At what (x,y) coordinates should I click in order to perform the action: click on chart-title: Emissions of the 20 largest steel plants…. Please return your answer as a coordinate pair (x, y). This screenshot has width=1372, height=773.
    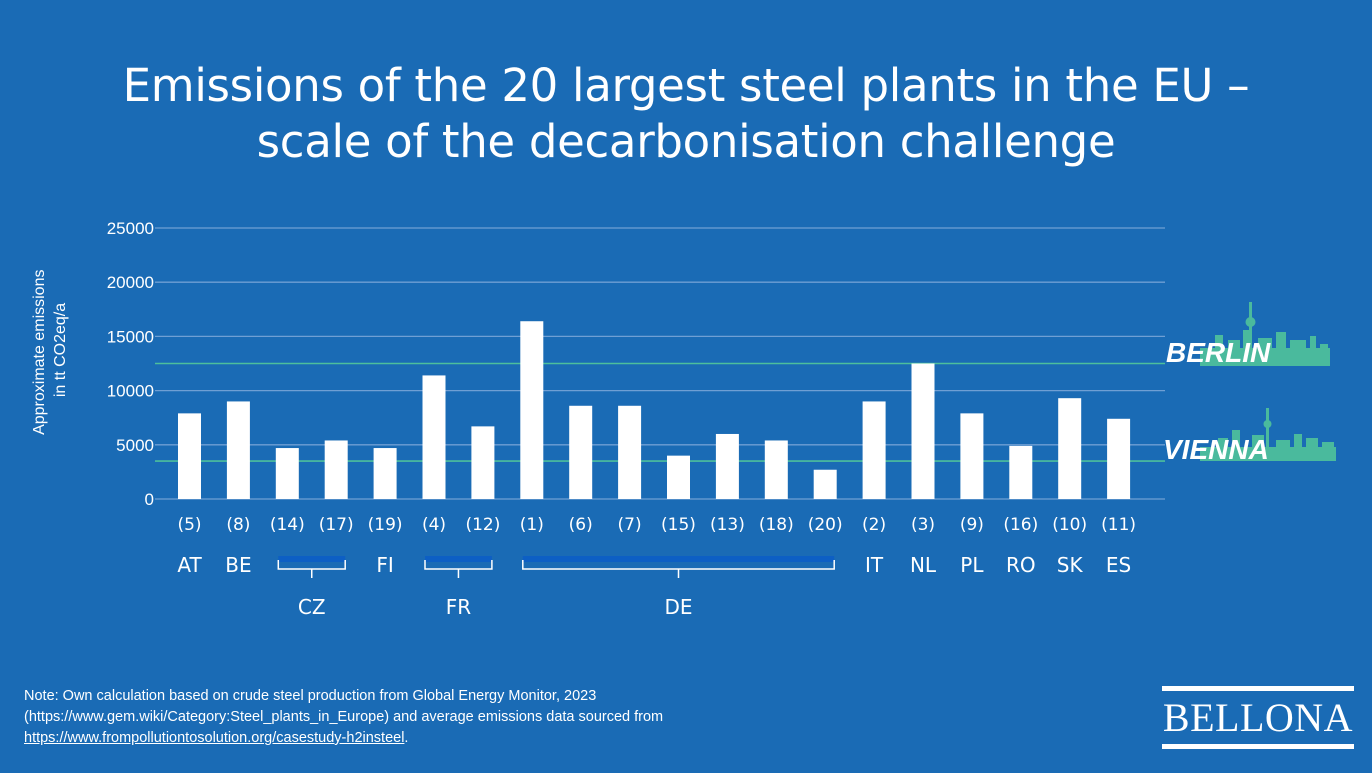
    Looking at the image, I should click on (686, 114).